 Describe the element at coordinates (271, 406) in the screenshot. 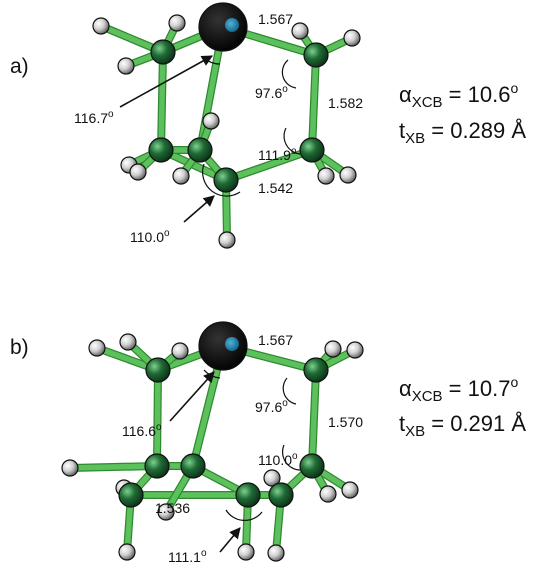

I see `panel-b-angle-top-right: 97.6o` at that location.